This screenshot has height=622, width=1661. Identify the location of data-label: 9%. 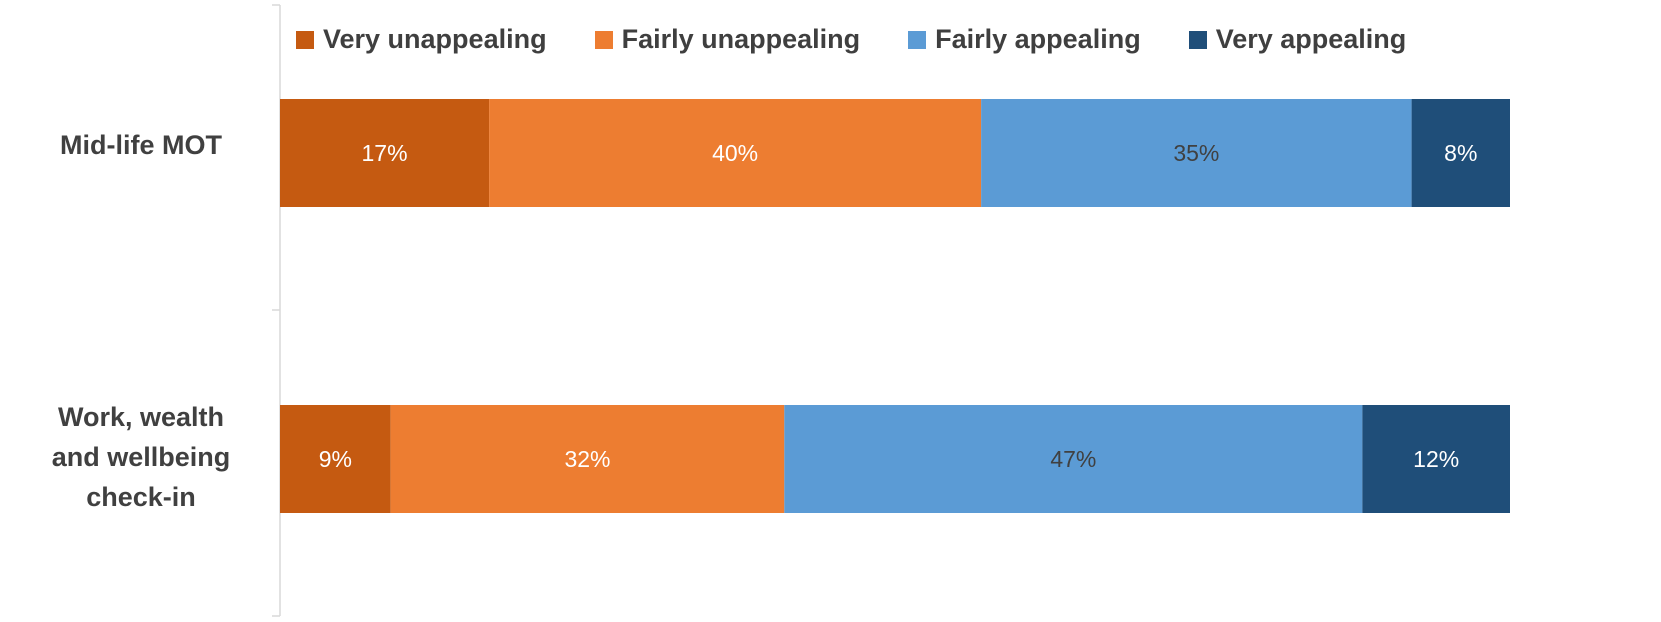
(335, 459).